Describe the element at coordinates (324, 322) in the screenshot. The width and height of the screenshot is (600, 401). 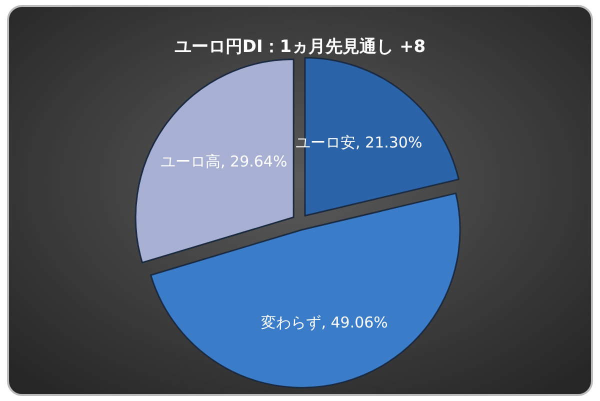
I see `slice-label: 変わらず, 49.06%` at that location.